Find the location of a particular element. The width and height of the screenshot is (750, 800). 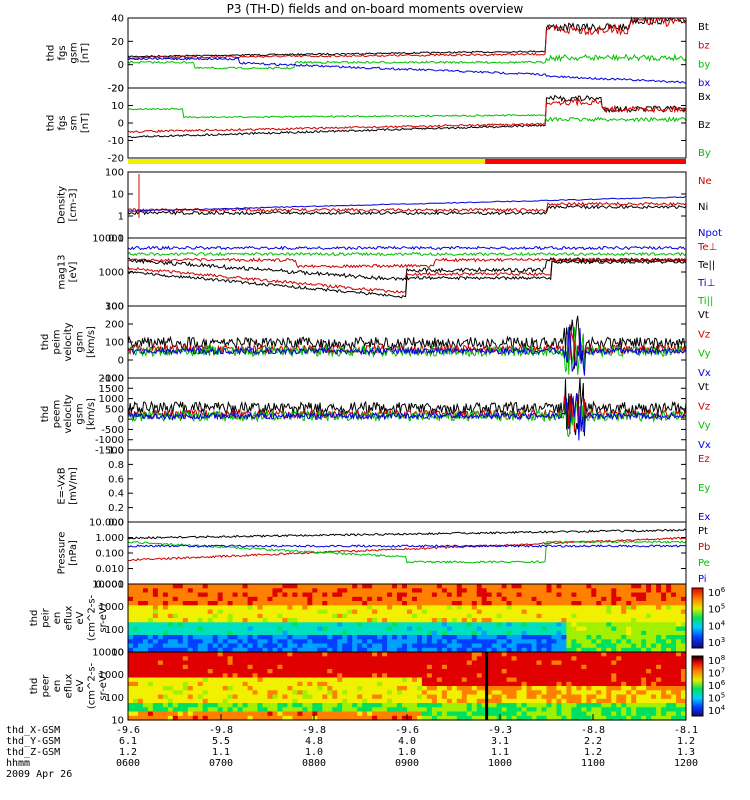

series-bx is located at coordinates (407, 70).